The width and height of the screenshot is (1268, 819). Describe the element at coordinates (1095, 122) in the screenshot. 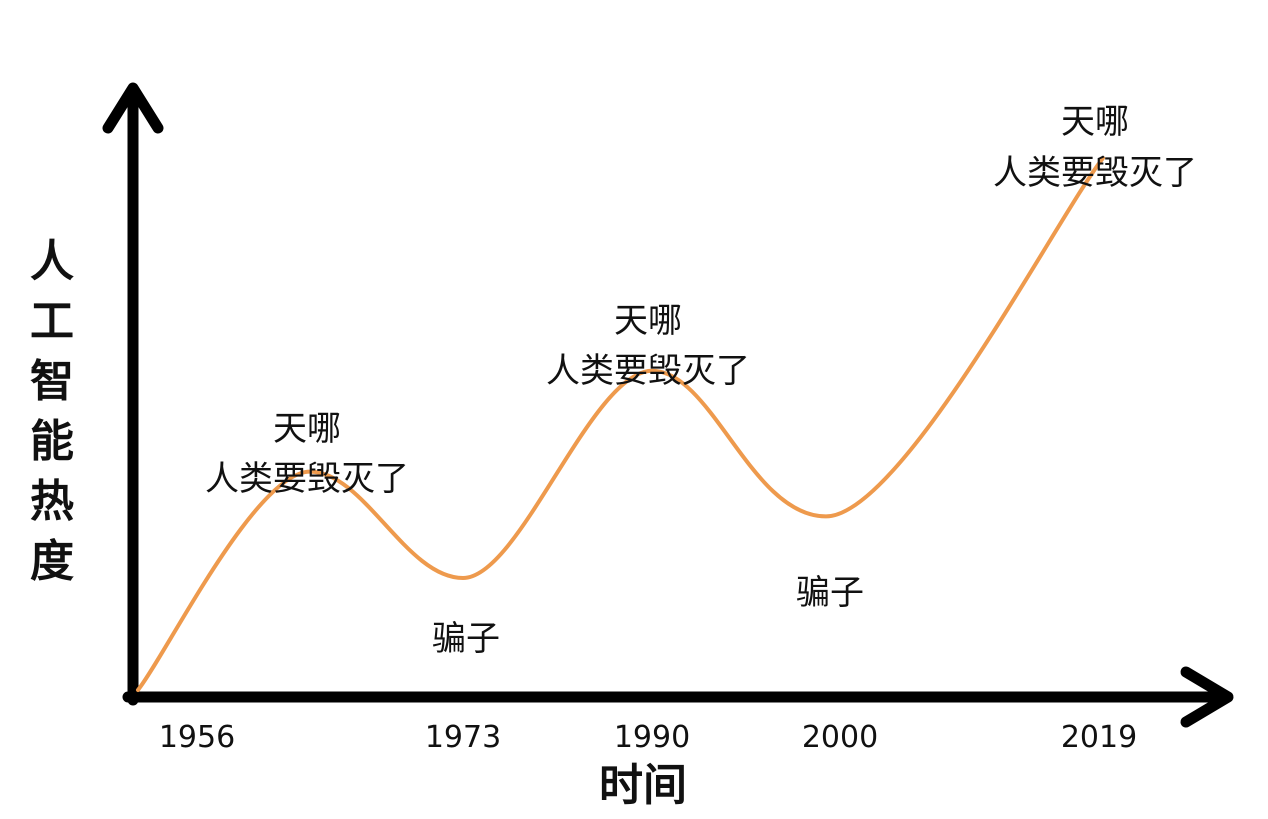

I see `annotation-peak-3-line-1: 天哪` at that location.